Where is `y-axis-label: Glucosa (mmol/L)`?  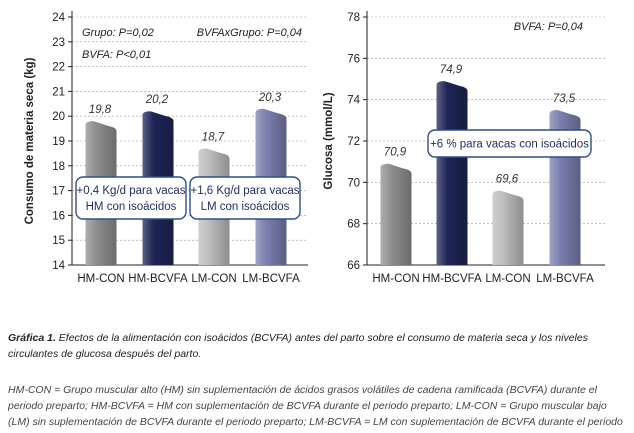 y-axis-label: Glucosa (mmol/L) is located at coordinates (329, 140).